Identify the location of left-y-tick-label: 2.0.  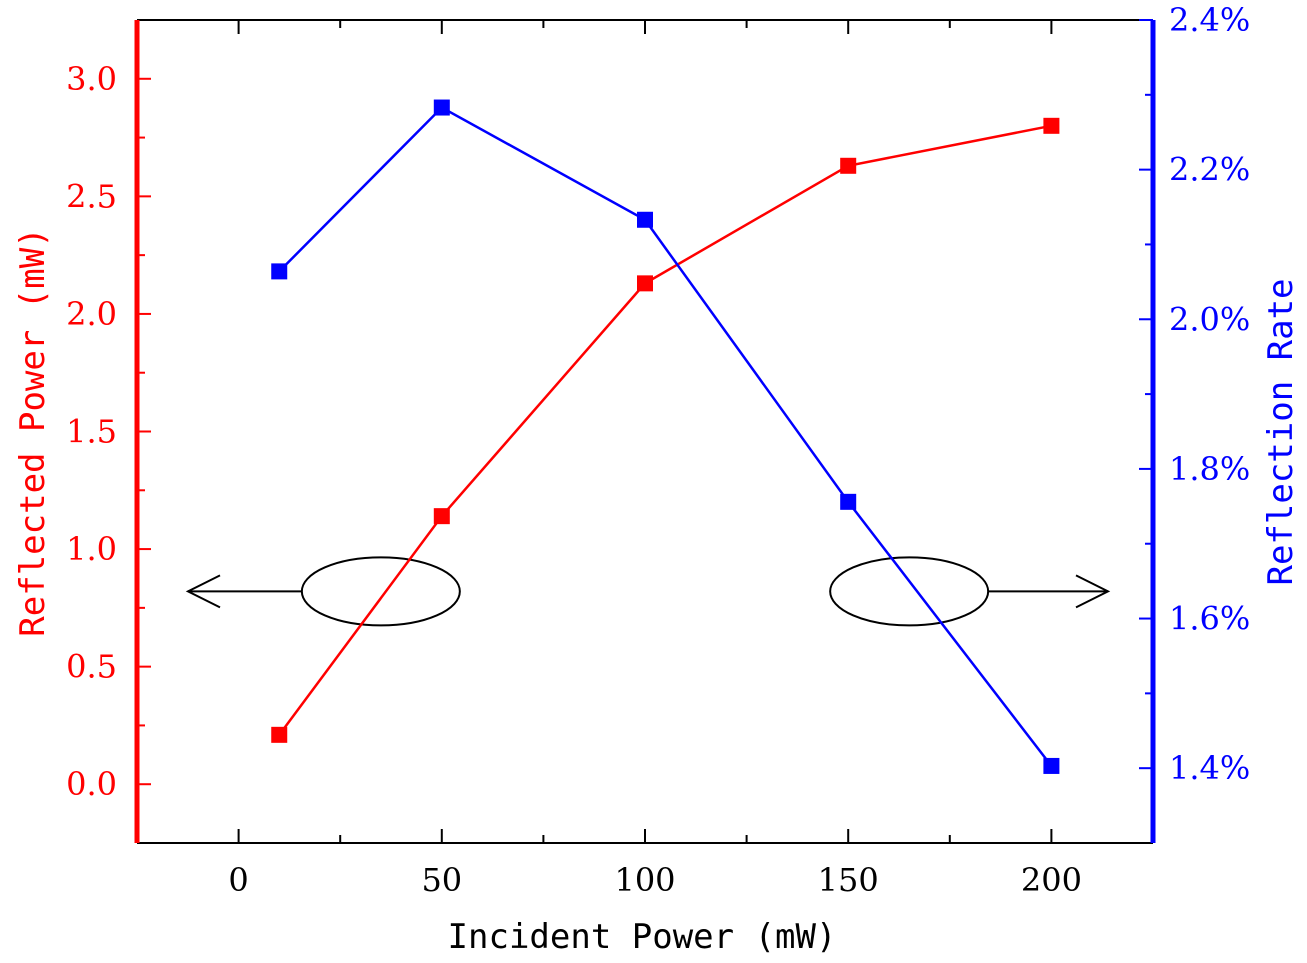
(91, 314).